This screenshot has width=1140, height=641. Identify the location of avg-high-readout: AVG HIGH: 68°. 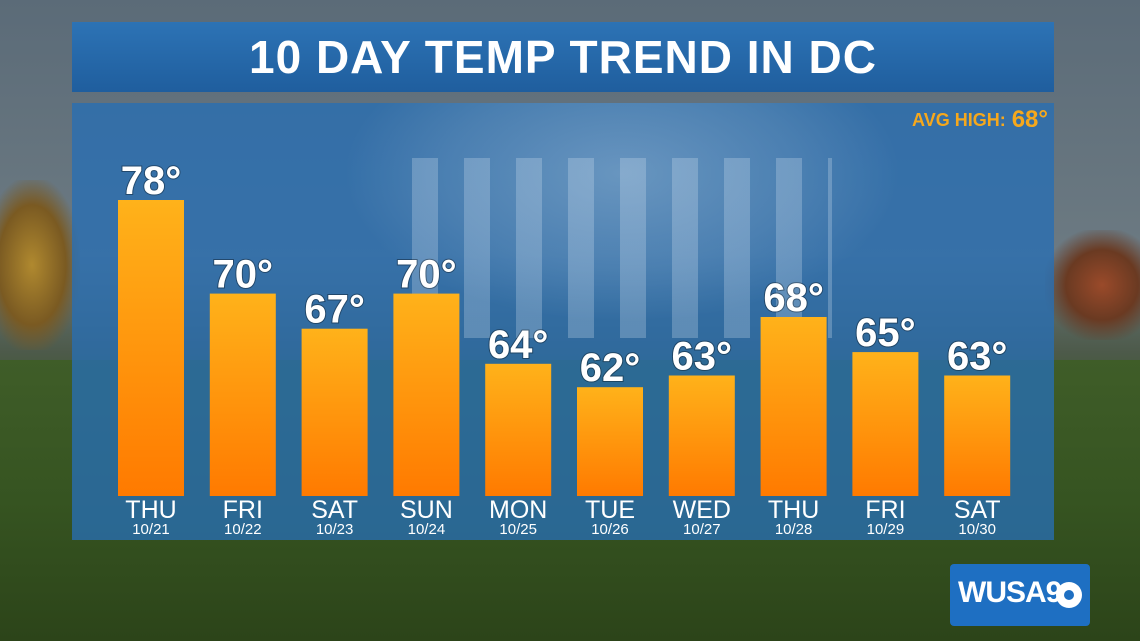
(980, 120).